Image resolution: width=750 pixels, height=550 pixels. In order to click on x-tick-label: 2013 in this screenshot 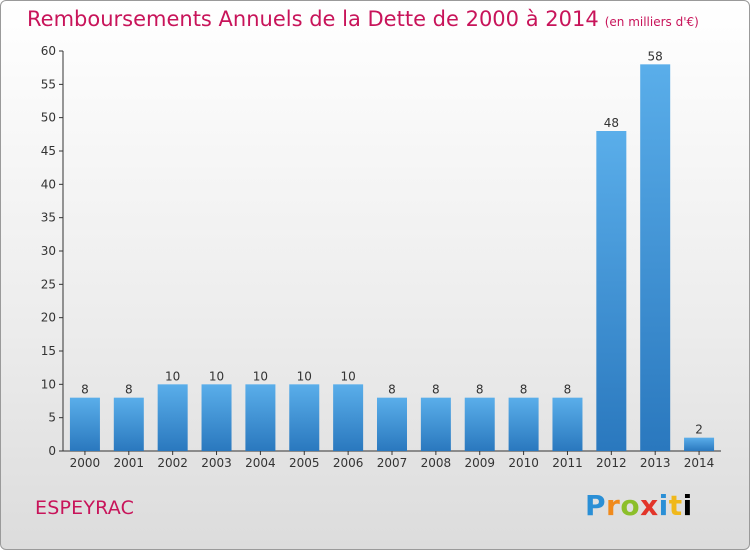, I will do `click(655, 463)`.